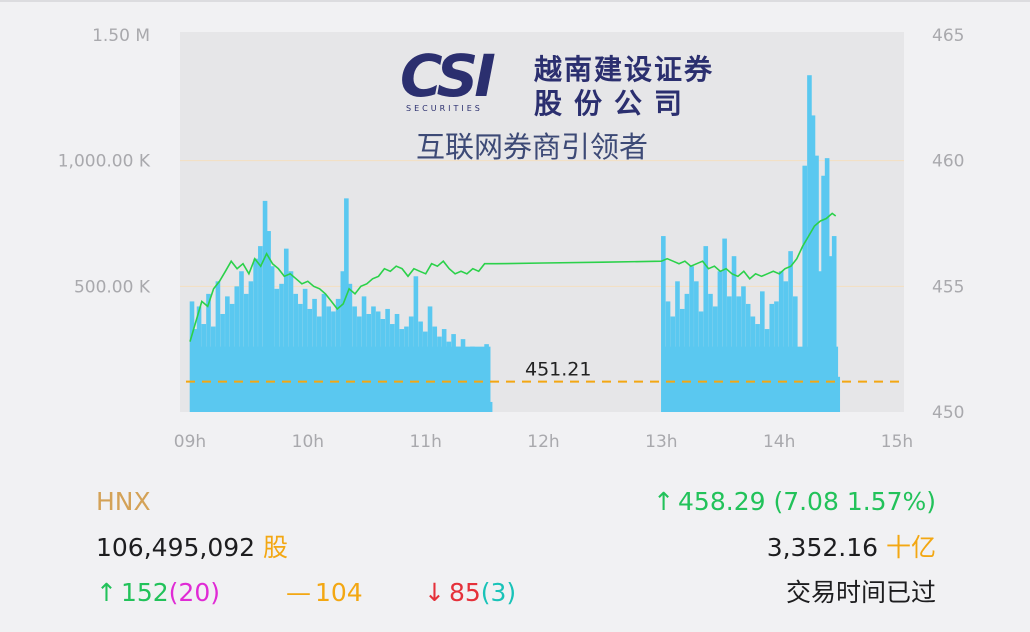 This screenshot has width=1030, height=632. What do you see at coordinates (543, 442) in the screenshot?
I see `x-axis-tick: 12h` at bounding box center [543, 442].